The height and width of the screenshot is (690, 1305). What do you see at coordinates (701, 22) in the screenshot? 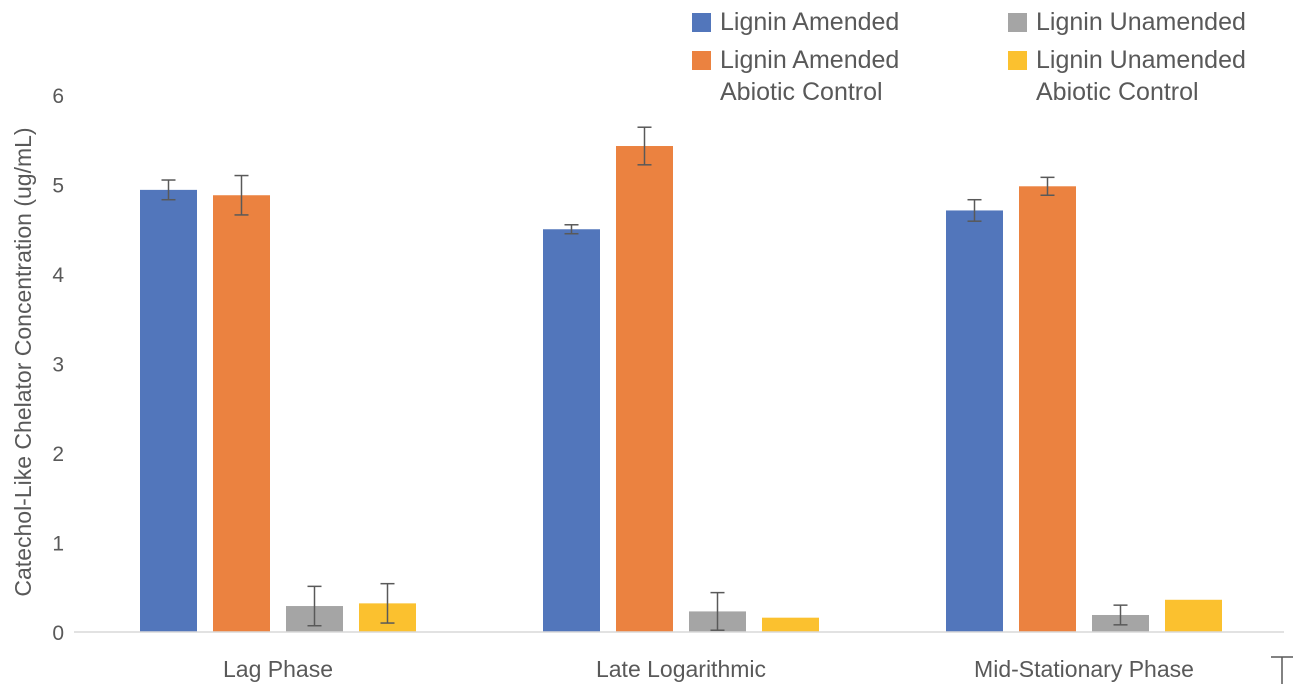
I see `legend-swatch-lignin-amended` at bounding box center [701, 22].